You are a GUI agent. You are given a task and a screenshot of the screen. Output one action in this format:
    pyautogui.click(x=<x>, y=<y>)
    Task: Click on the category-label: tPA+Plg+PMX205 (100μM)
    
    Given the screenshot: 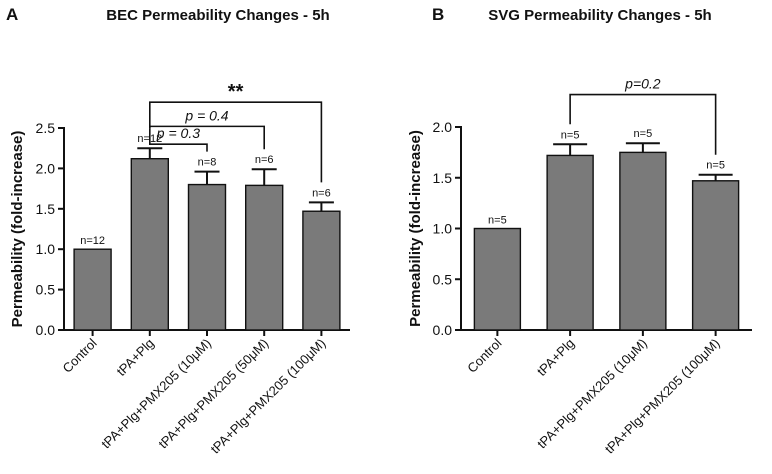 What is the action you would take?
    pyautogui.click(x=268, y=396)
    